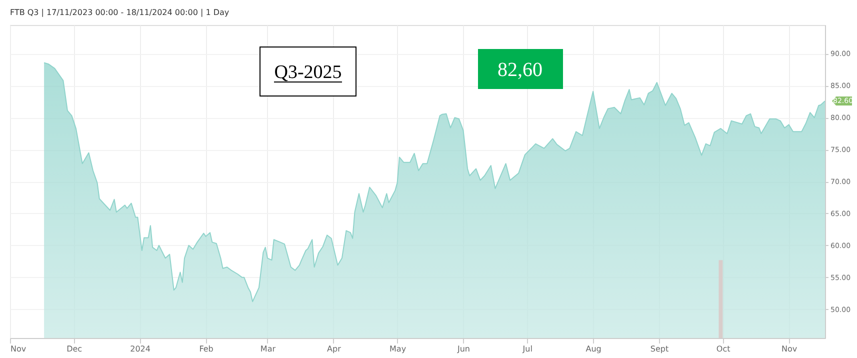 The image size is (857, 358). I want to click on annotation: 82,60, so click(520, 70).